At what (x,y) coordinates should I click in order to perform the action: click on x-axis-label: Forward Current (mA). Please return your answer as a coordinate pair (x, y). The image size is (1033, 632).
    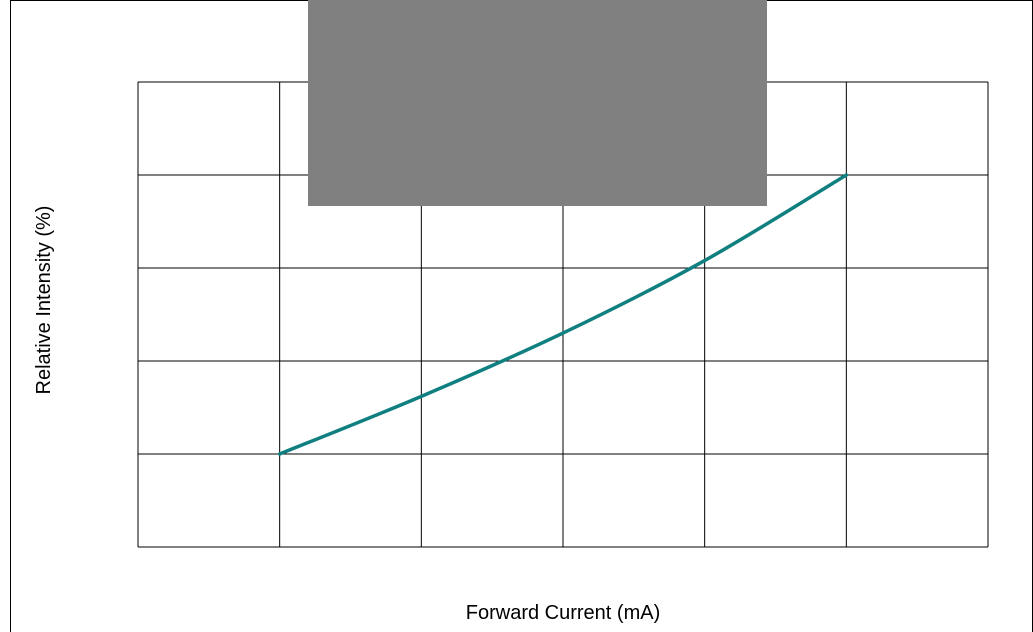
    Looking at the image, I should click on (563, 613).